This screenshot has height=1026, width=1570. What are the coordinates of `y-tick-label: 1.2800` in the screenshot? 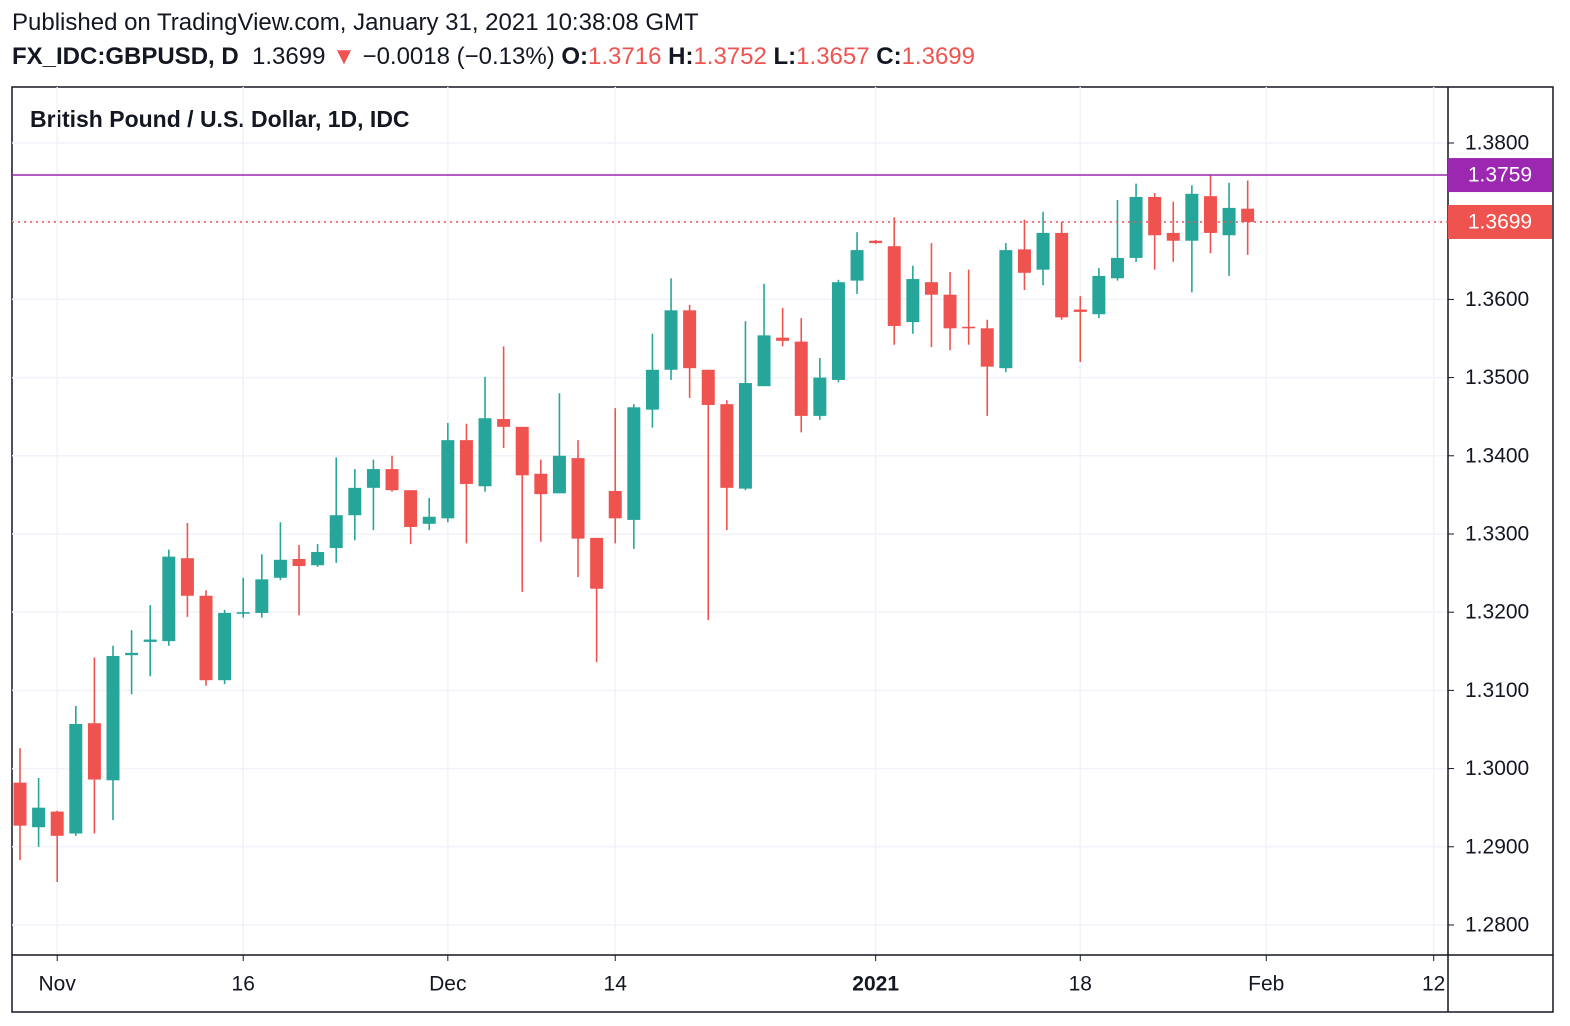 It's located at (1497, 925).